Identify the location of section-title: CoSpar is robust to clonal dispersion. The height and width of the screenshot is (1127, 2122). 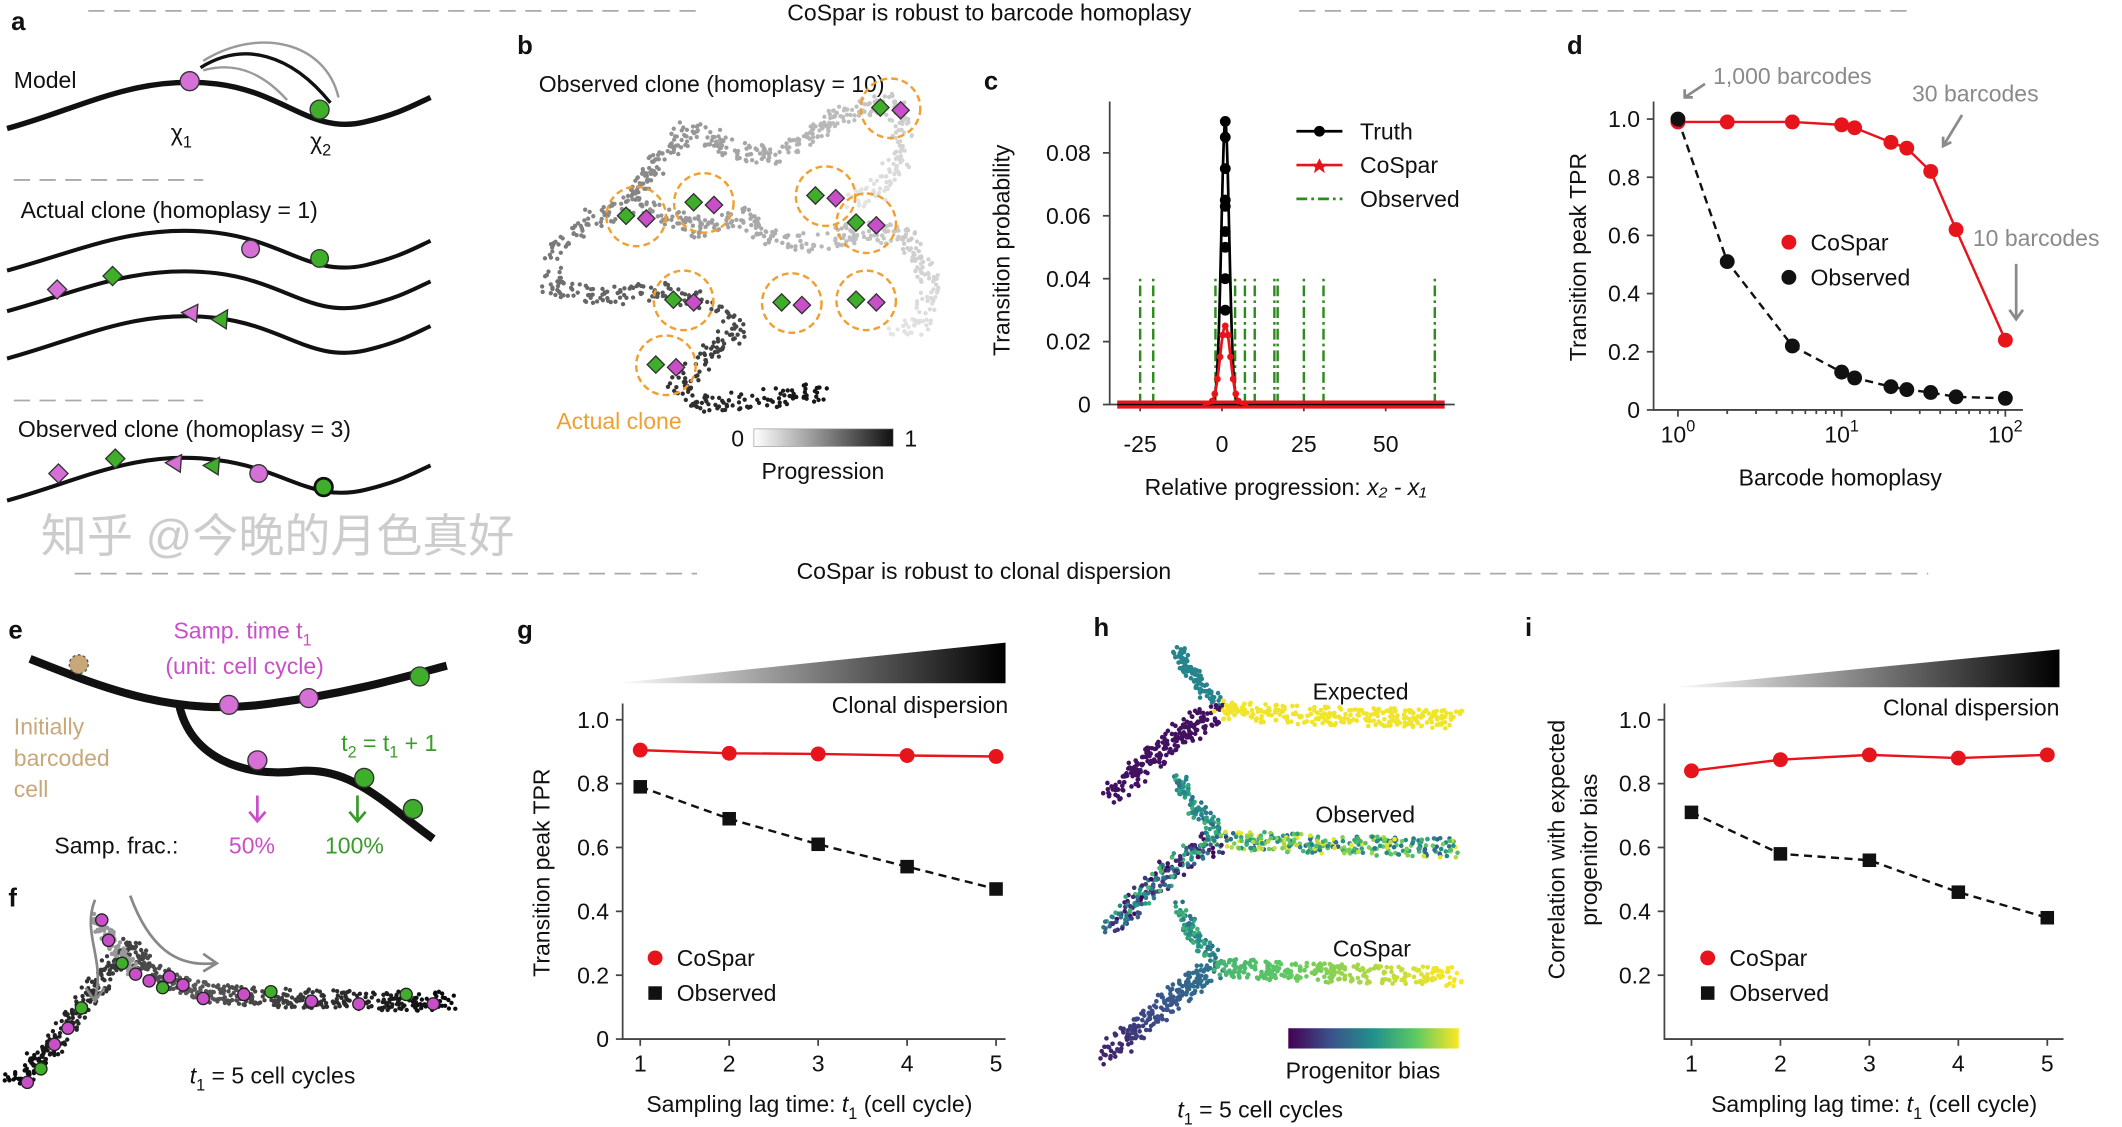
(984, 571).